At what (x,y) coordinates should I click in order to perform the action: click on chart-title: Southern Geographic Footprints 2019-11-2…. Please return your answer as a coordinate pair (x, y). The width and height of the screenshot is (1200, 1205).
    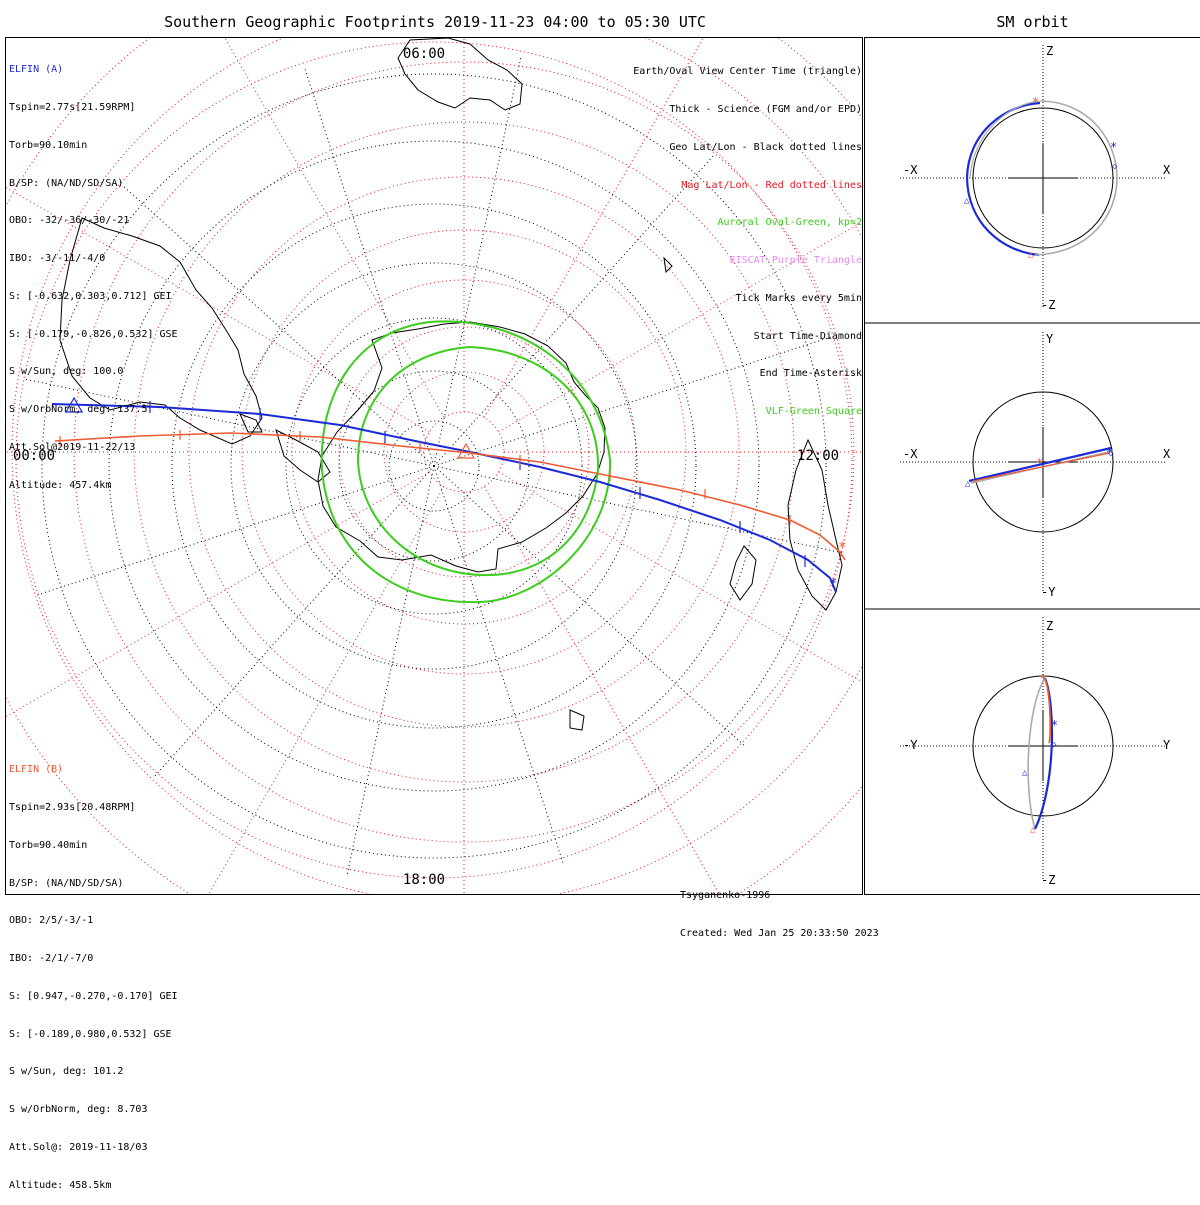
    Looking at the image, I should click on (435, 22).